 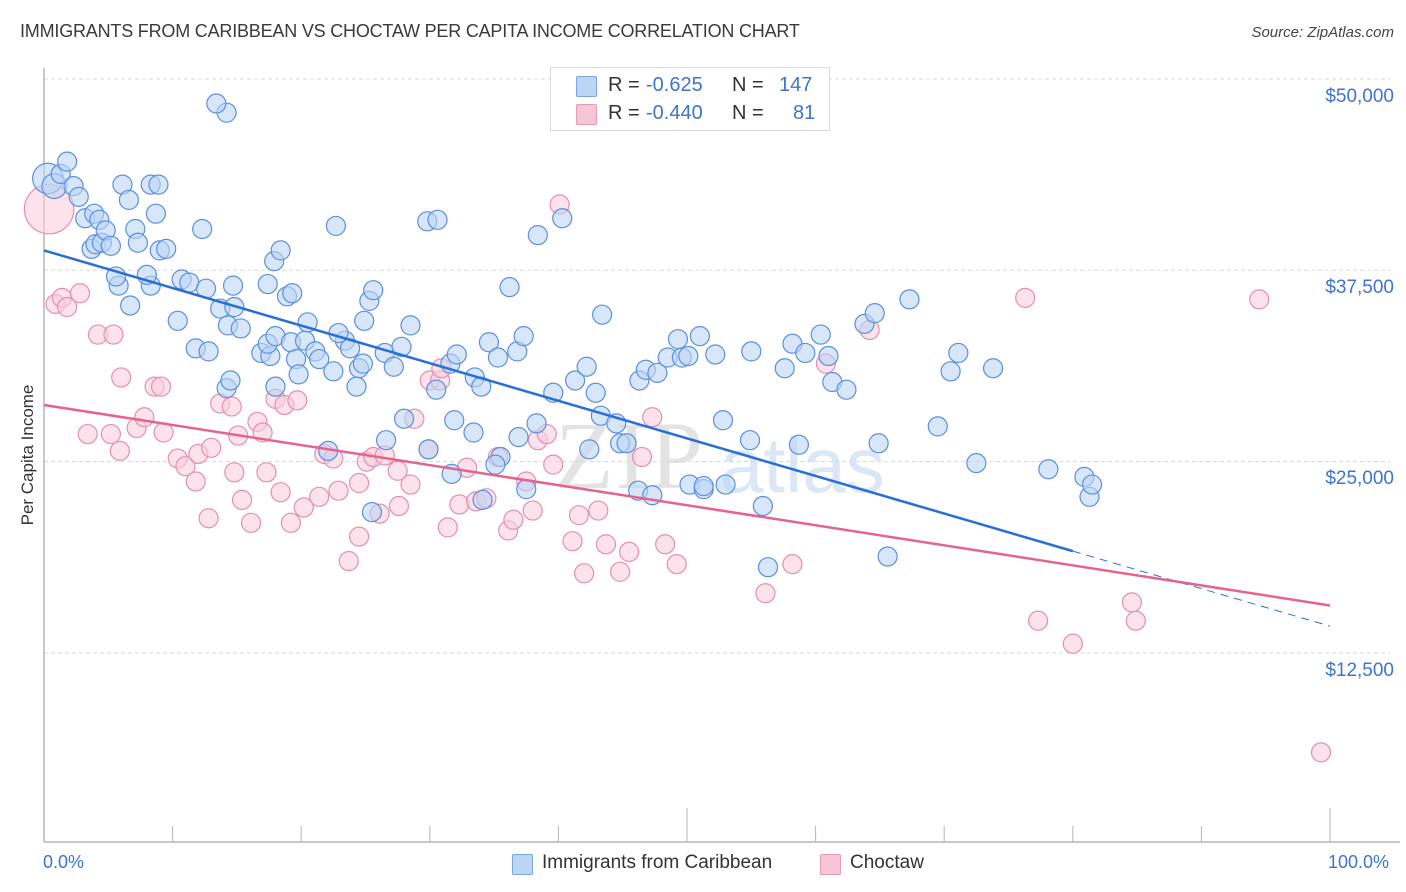 I want to click on n-value: 81, so click(x=804, y=113).